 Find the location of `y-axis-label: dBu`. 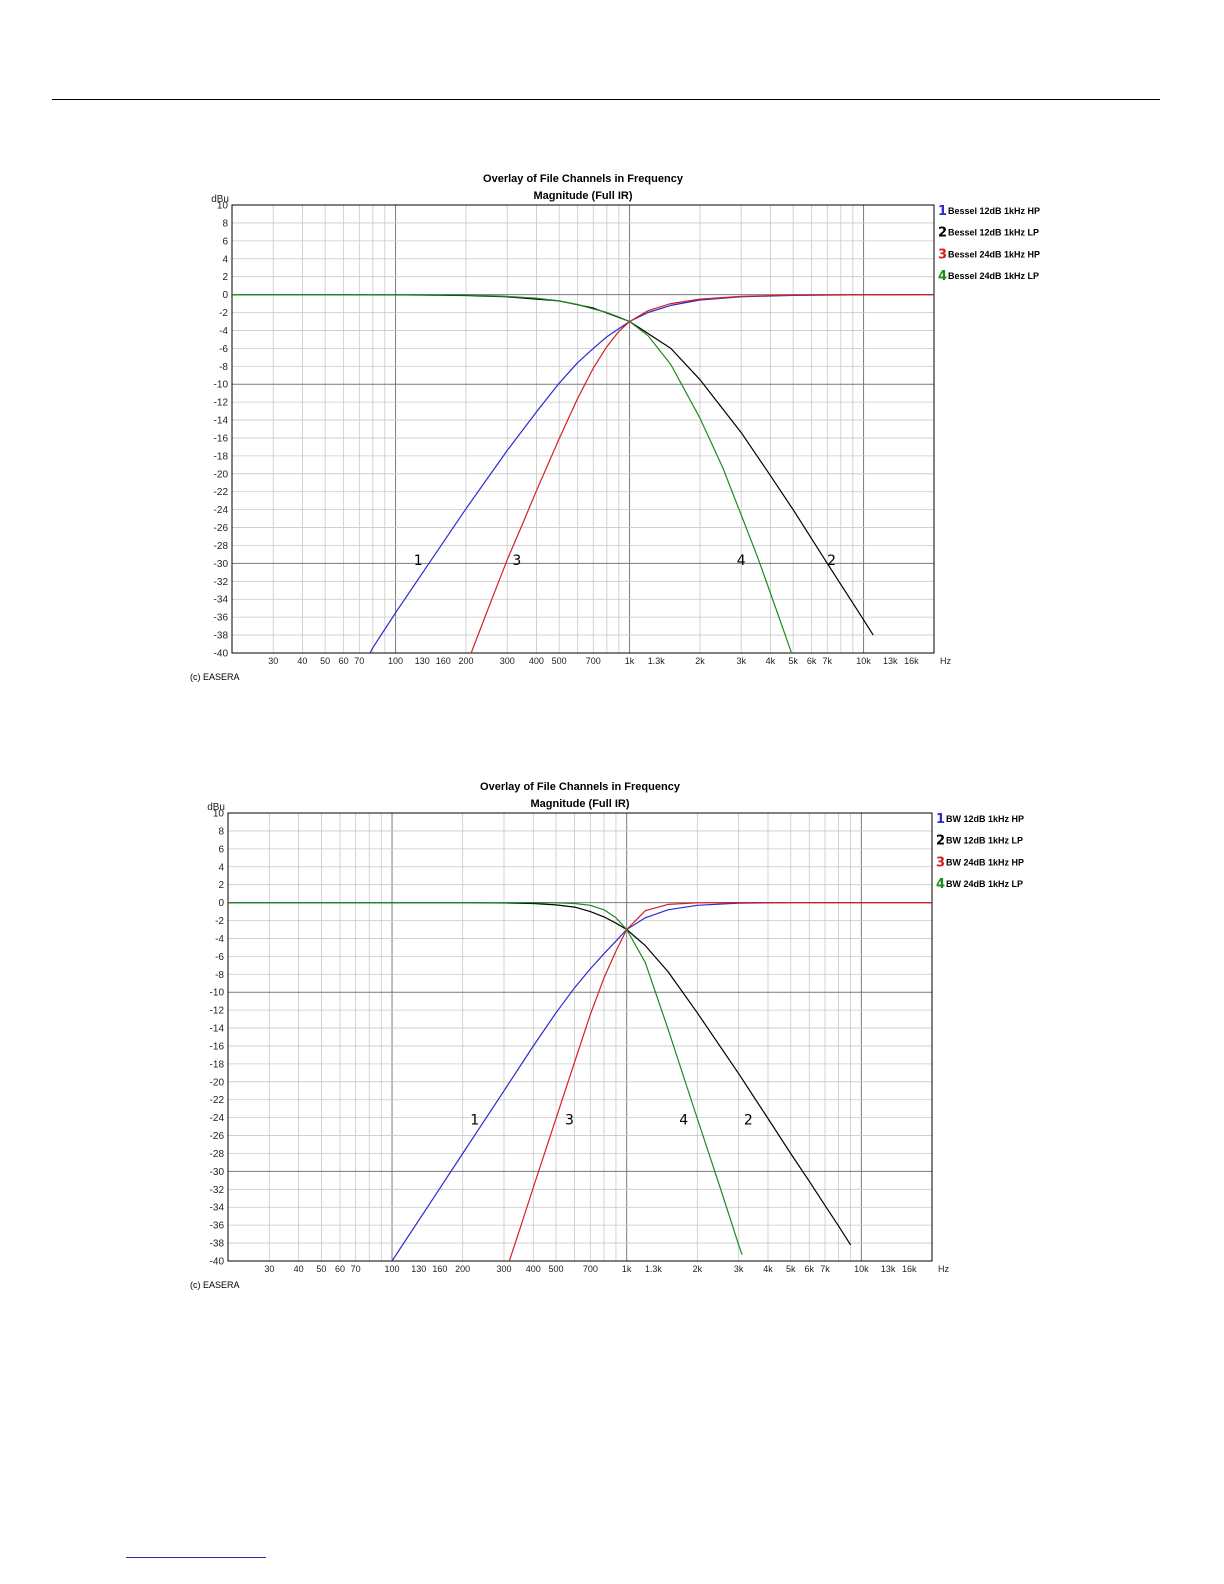

y-axis-label: dBu is located at coordinates (220, 199).